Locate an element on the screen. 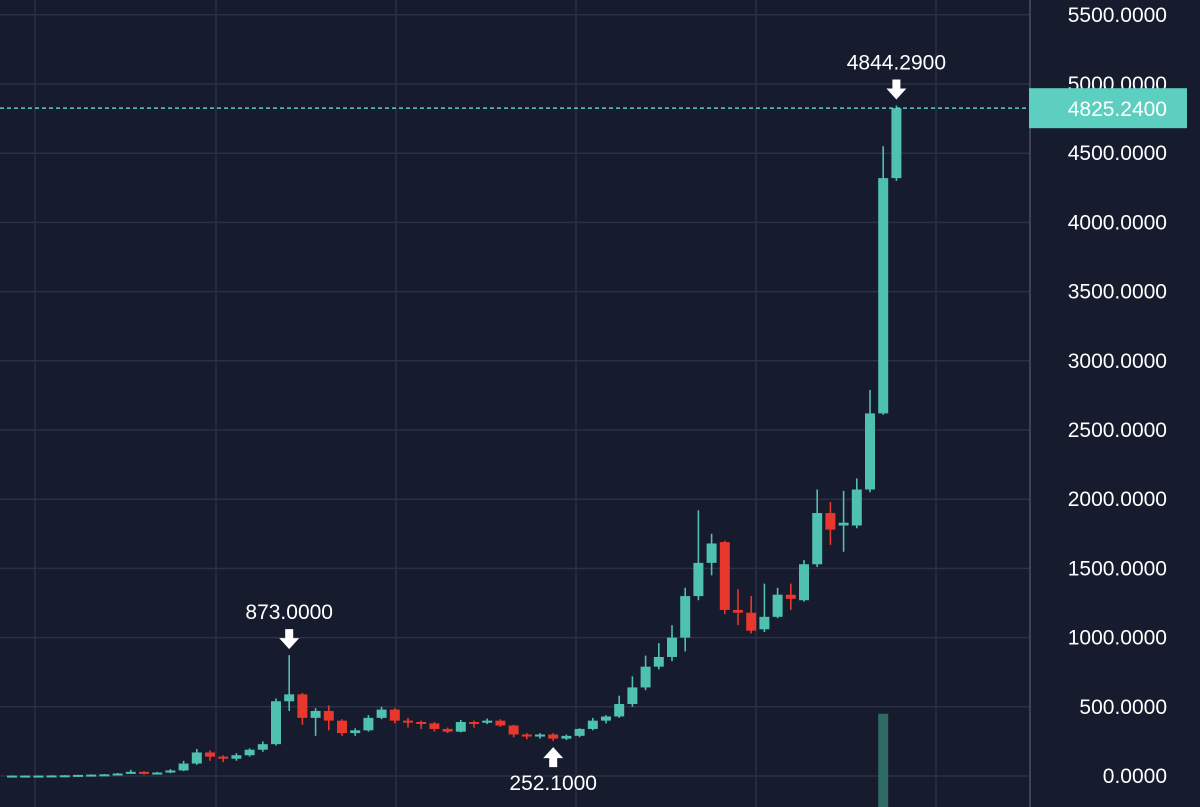  extreme-annotation: 252.1000 is located at coordinates (553, 771).